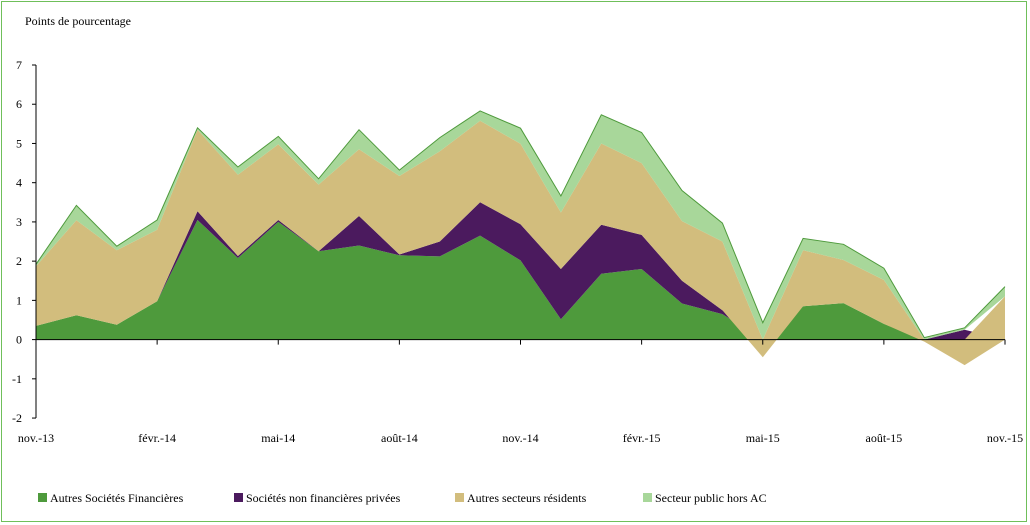  What do you see at coordinates (157, 438) in the screenshot?
I see `x-tick-label: févr.-14` at bounding box center [157, 438].